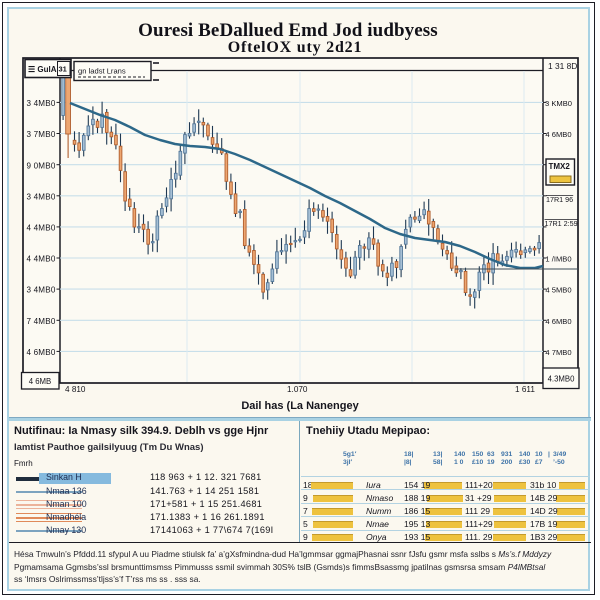 Image resolution: width=600 pixels, height=600 pixels. I want to click on svg-text: 4 810, so click(75, 389).